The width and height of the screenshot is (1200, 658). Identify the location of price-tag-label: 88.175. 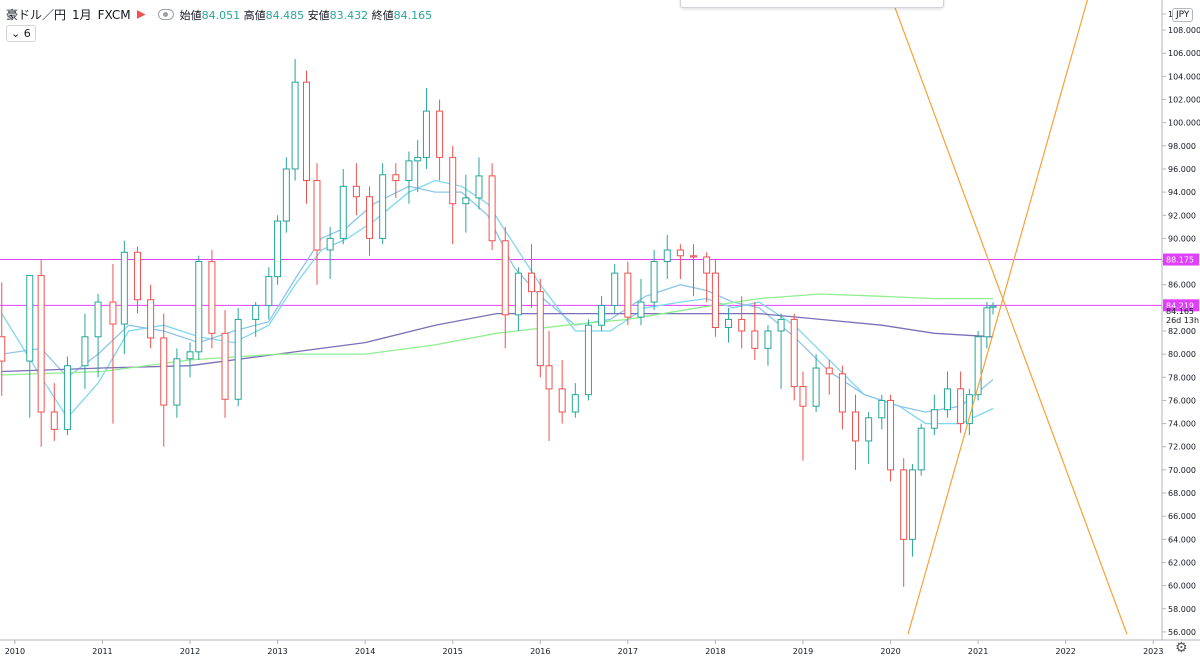
(1180, 260).